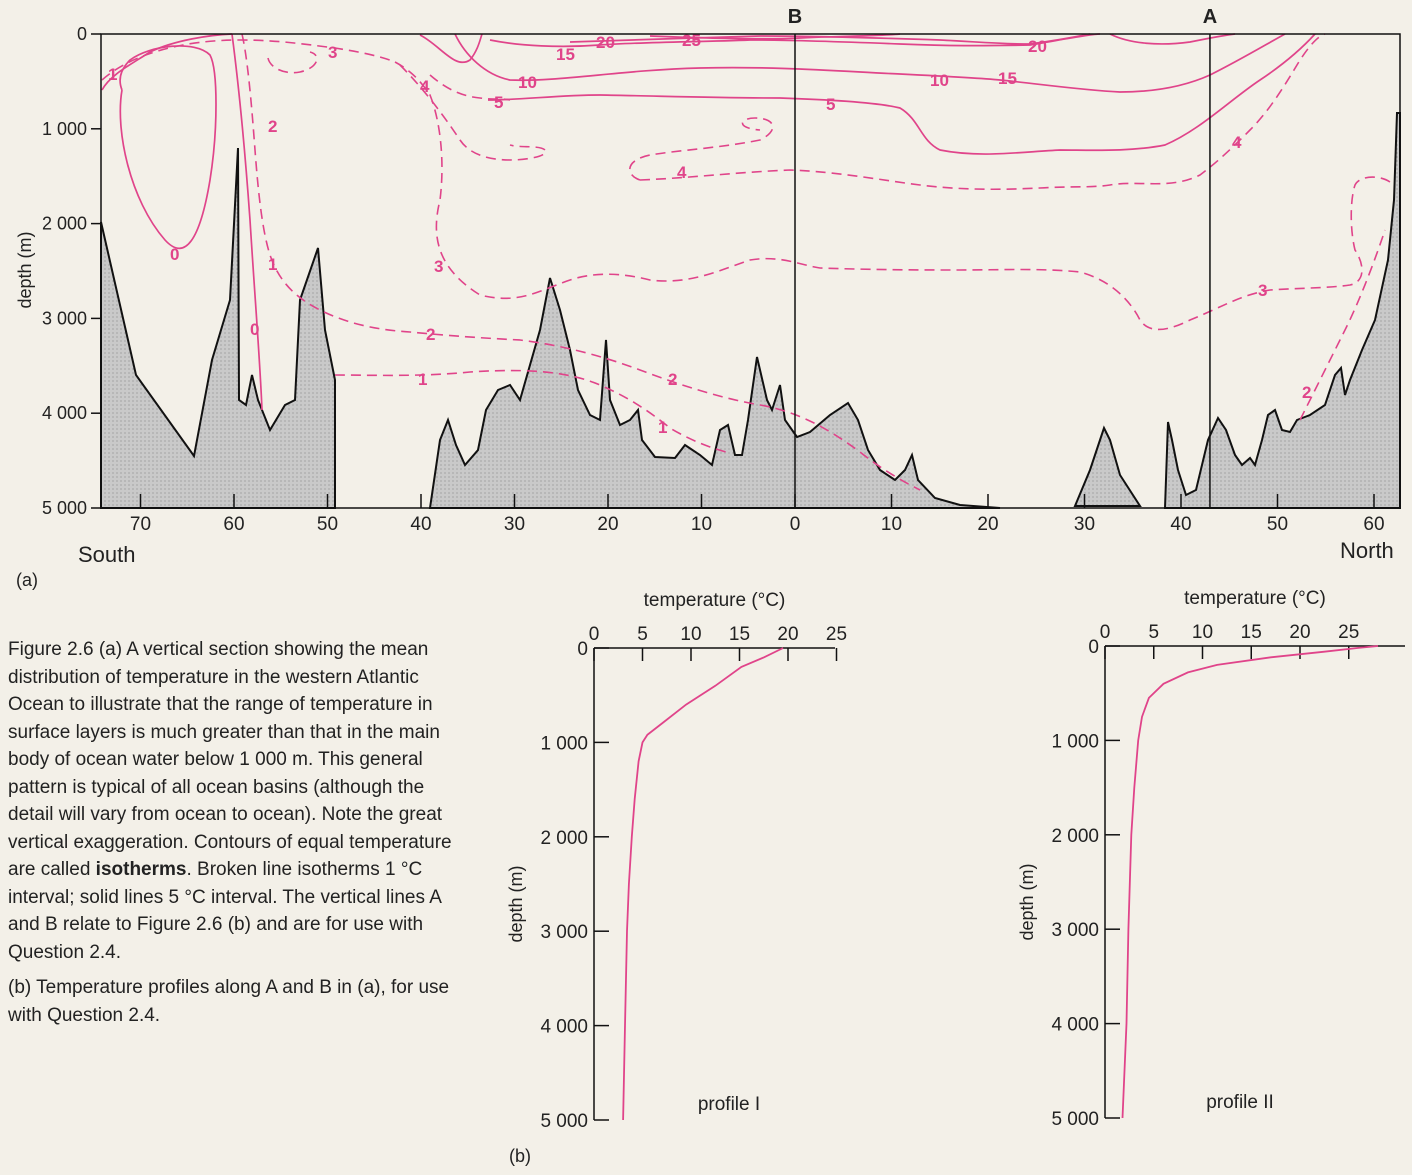  I want to click on caption-bold-term: isotherms, so click(141, 869).